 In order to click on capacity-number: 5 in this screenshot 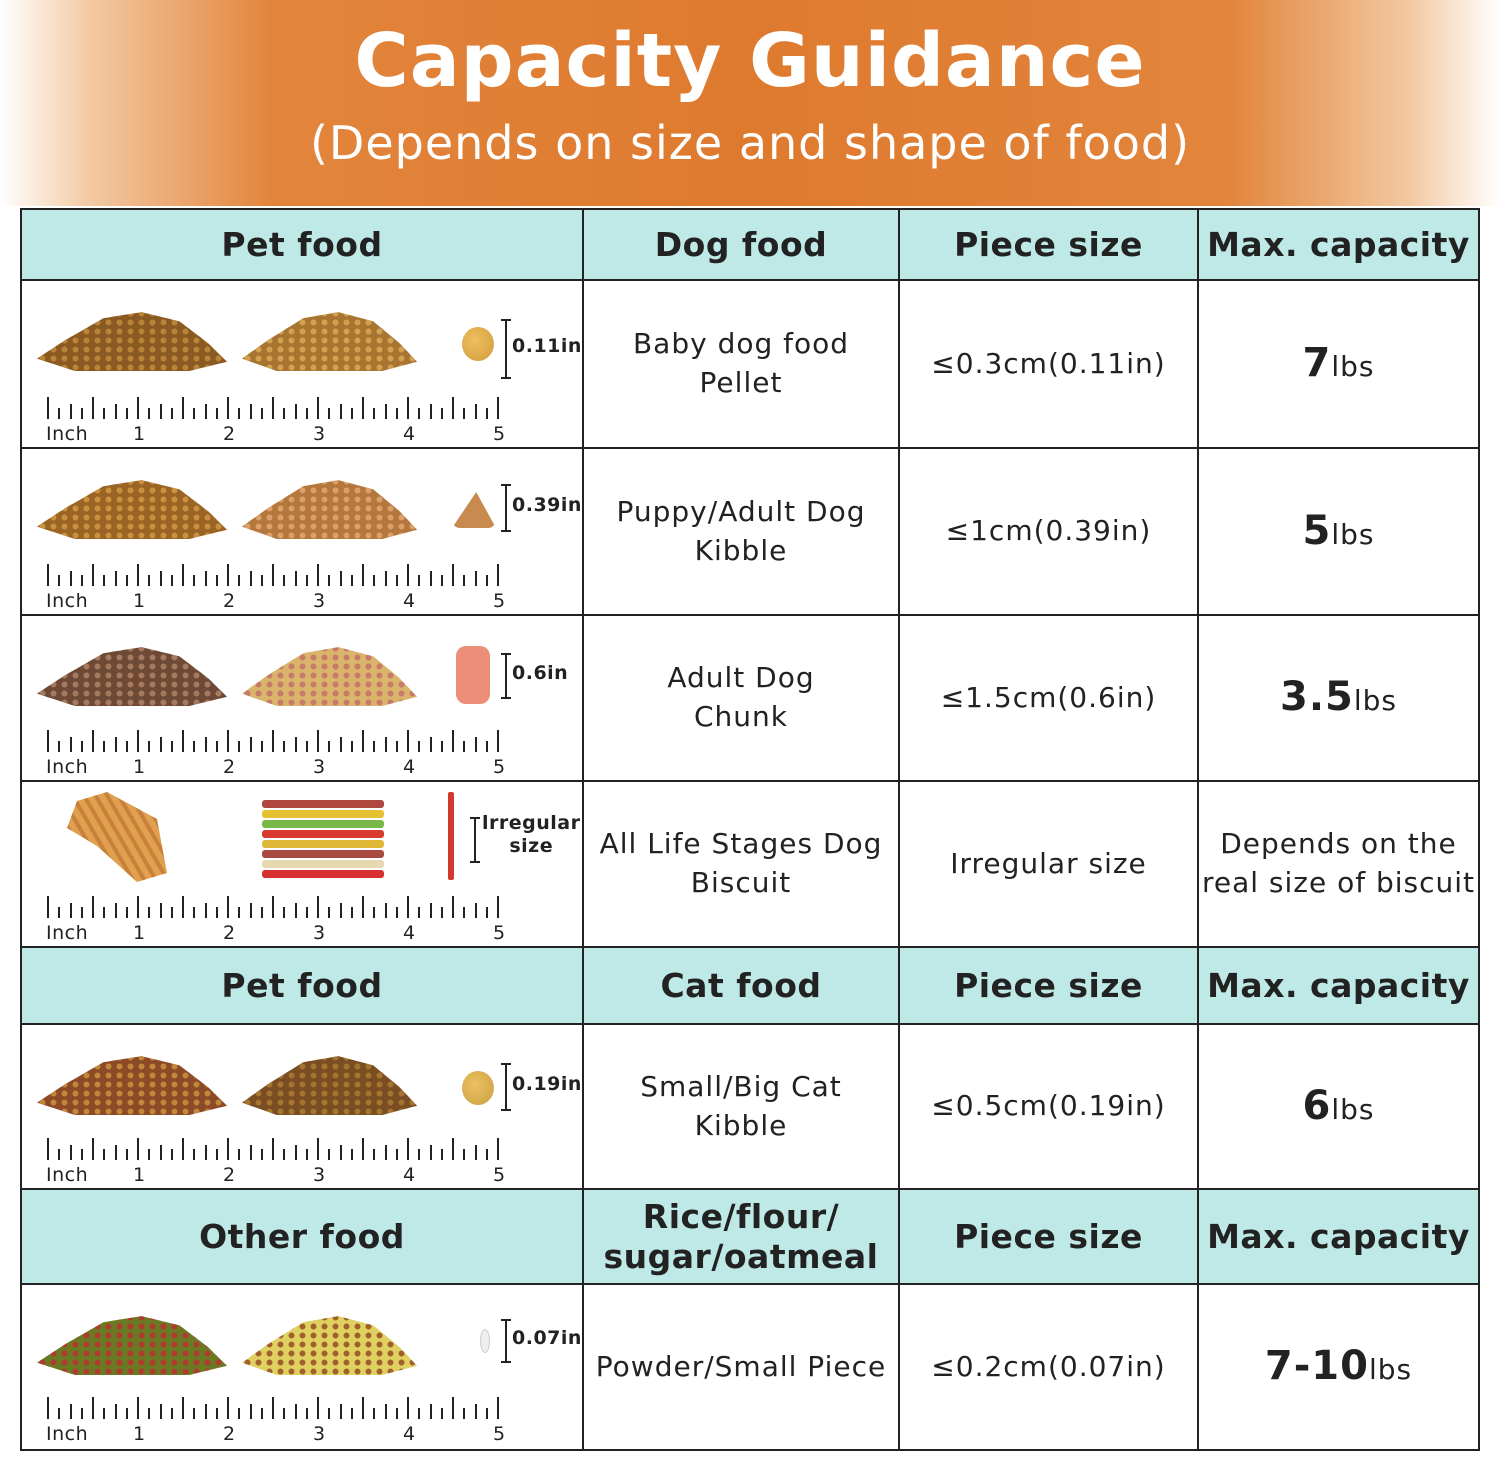, I will do `click(1317, 530)`.